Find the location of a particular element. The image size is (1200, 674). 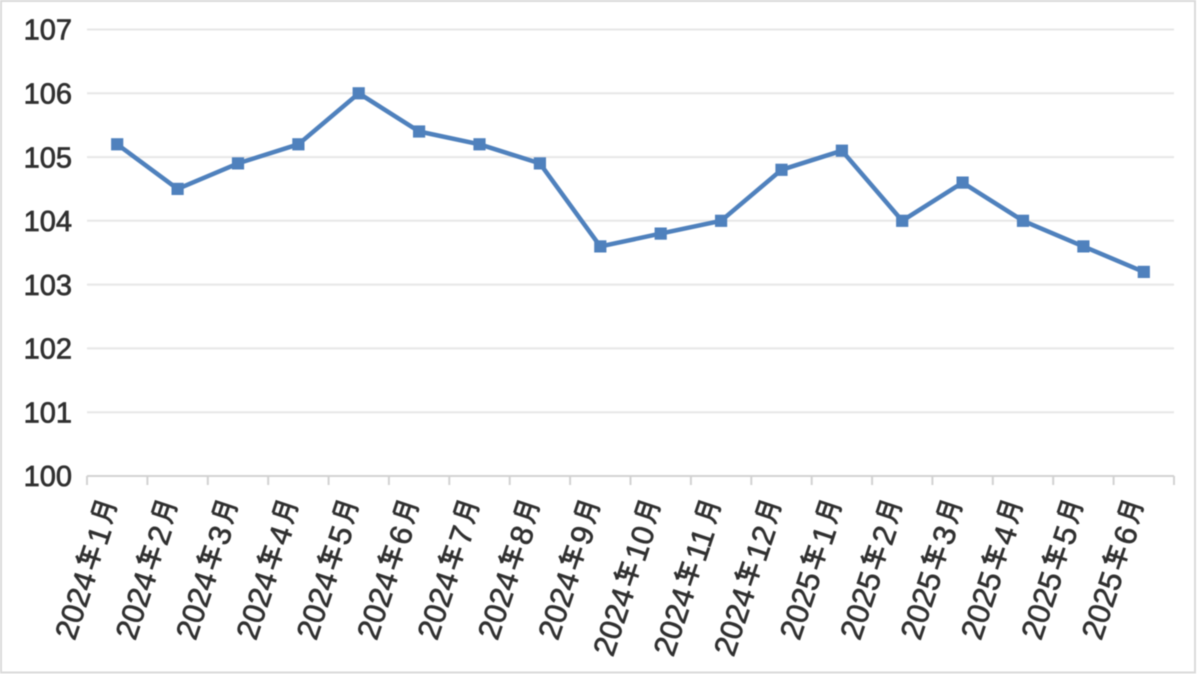

svg-text: 101 is located at coordinates (48, 413).